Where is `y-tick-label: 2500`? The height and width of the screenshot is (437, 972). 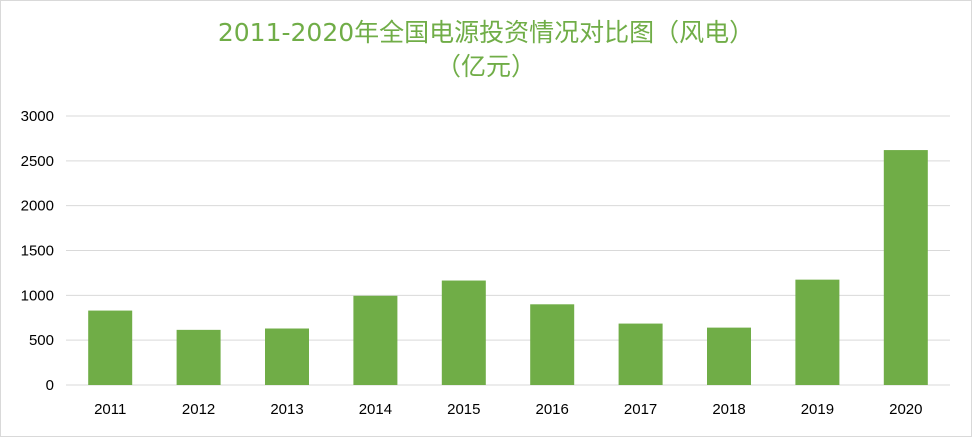
y-tick-label: 2500 is located at coordinates (37, 161).